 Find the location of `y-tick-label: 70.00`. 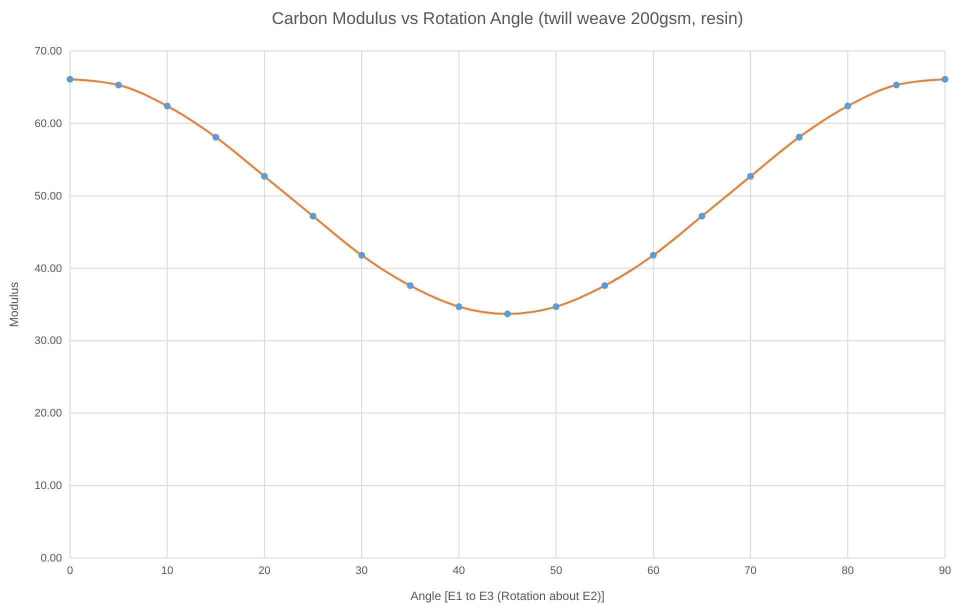

y-tick-label: 70.00 is located at coordinates (48, 52).